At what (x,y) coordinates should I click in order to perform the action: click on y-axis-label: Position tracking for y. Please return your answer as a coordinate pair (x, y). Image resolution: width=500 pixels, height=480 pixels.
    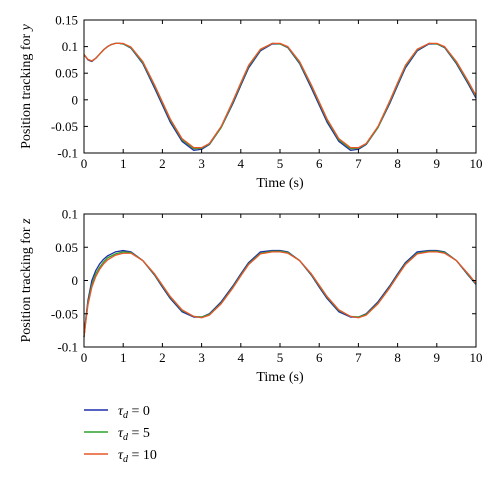
    Looking at the image, I should click on (26, 86).